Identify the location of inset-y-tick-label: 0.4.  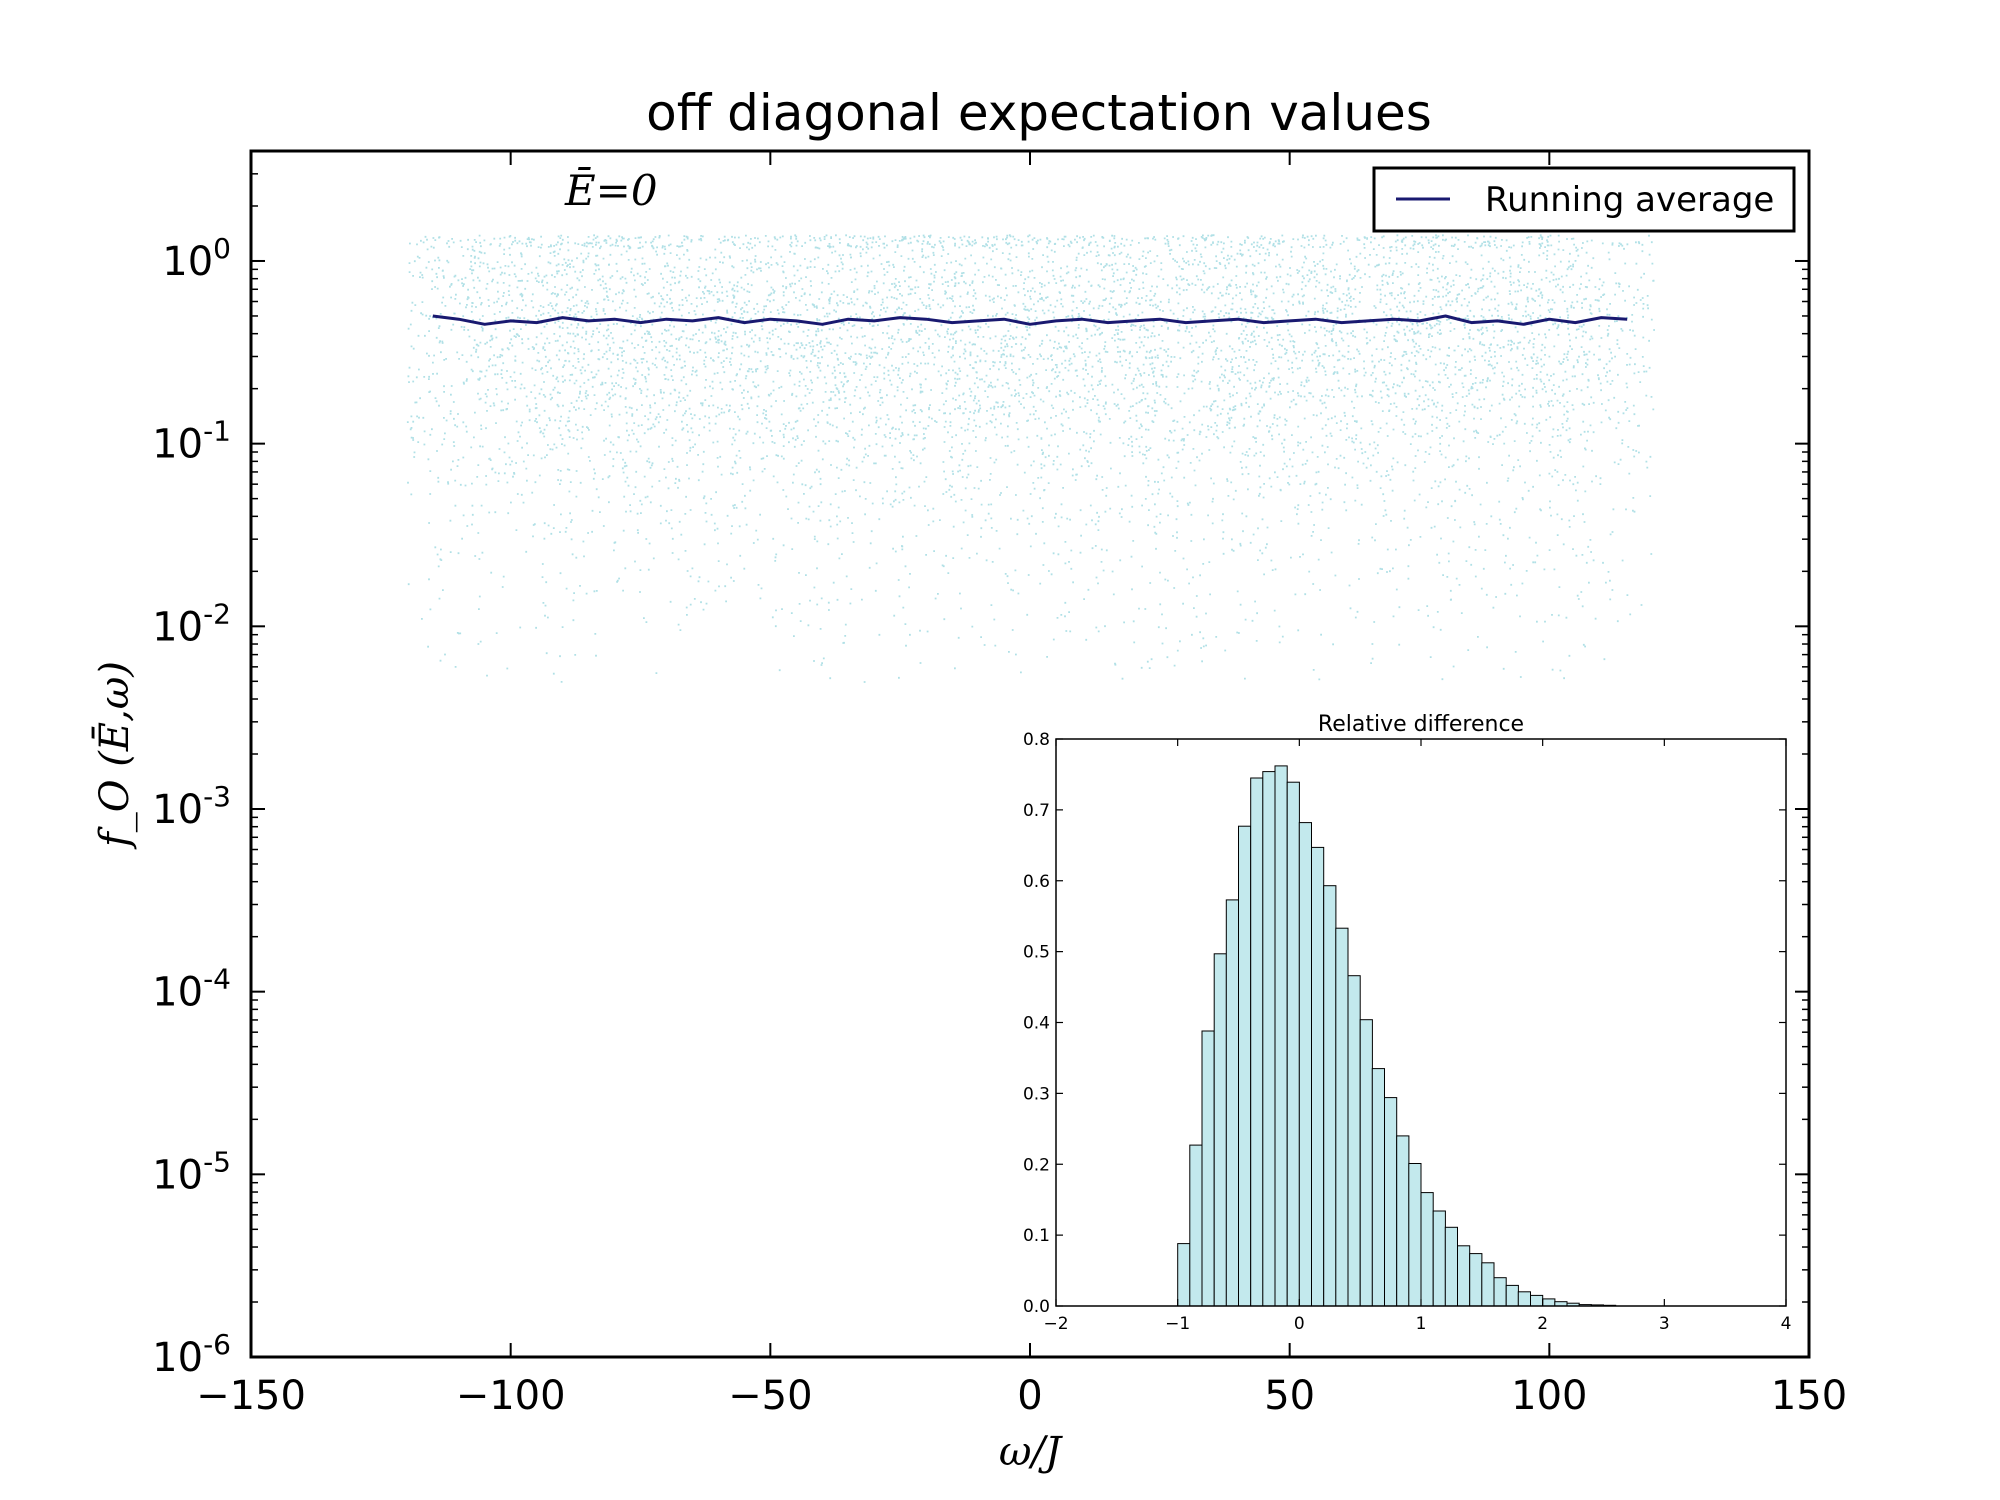
(1036, 1024).